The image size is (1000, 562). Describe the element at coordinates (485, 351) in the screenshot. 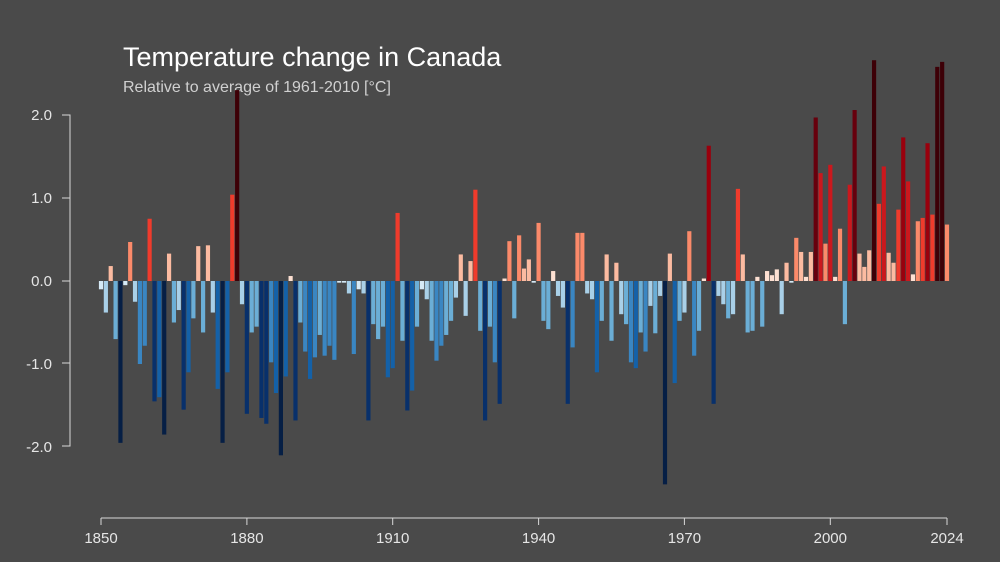

I see `bar-1929` at that location.